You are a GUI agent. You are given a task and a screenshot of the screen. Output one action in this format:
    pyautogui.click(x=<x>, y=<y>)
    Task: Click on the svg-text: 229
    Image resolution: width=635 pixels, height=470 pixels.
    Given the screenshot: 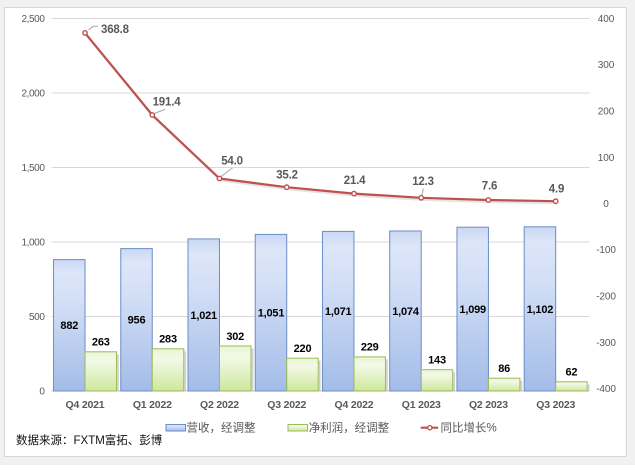 What is the action you would take?
    pyautogui.click(x=370, y=348)
    